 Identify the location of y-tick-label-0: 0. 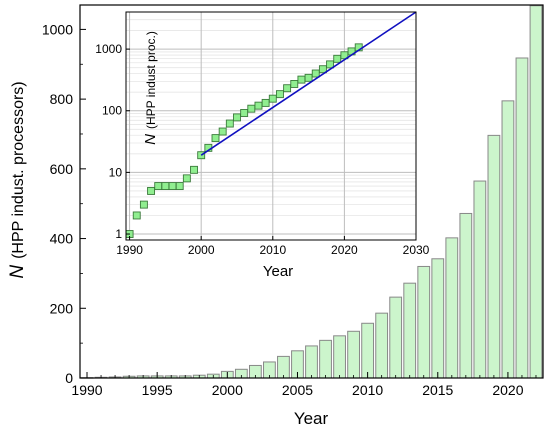
(69, 378).